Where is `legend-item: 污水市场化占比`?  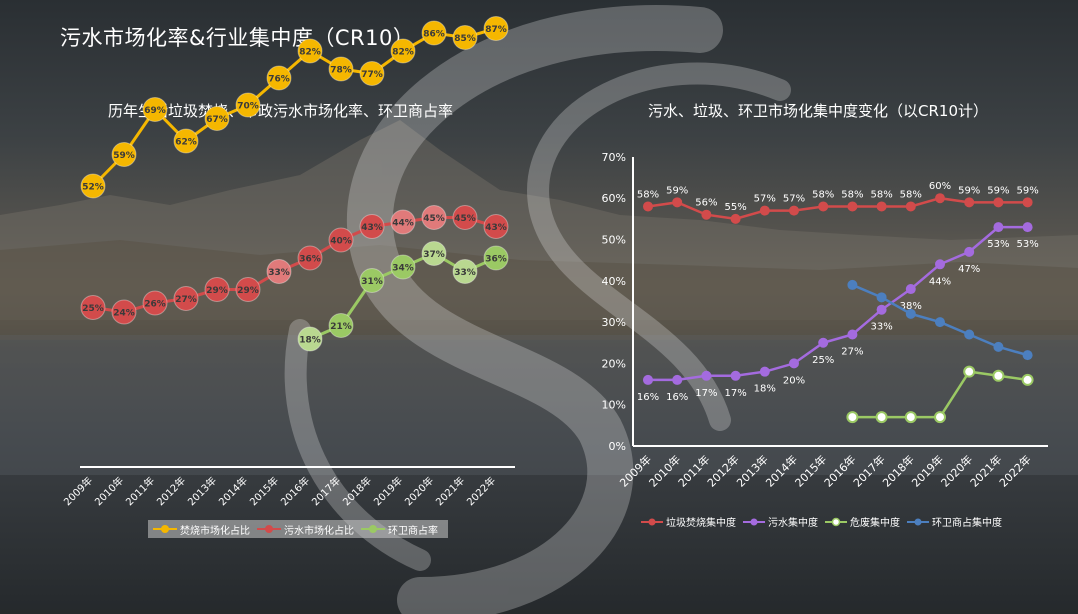
legend-item: 污水市场化占比 is located at coordinates (305, 529).